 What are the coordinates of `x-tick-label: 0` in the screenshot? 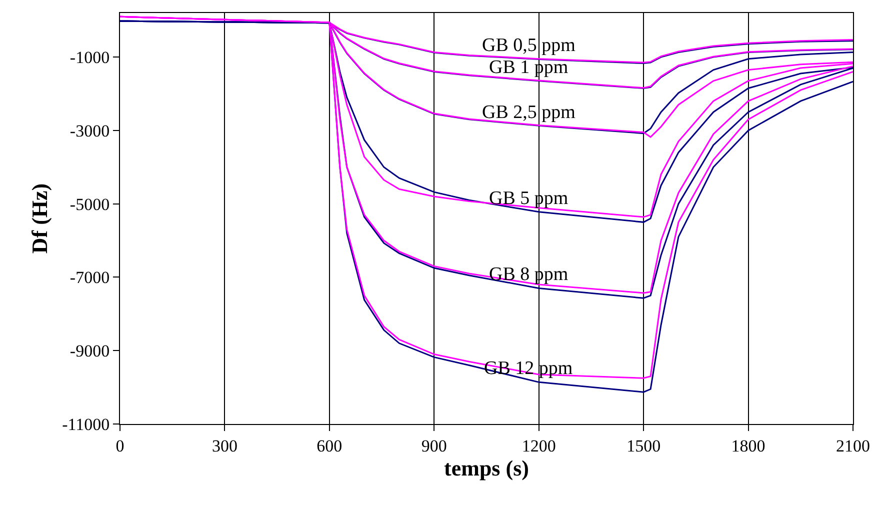 It's located at (120, 446).